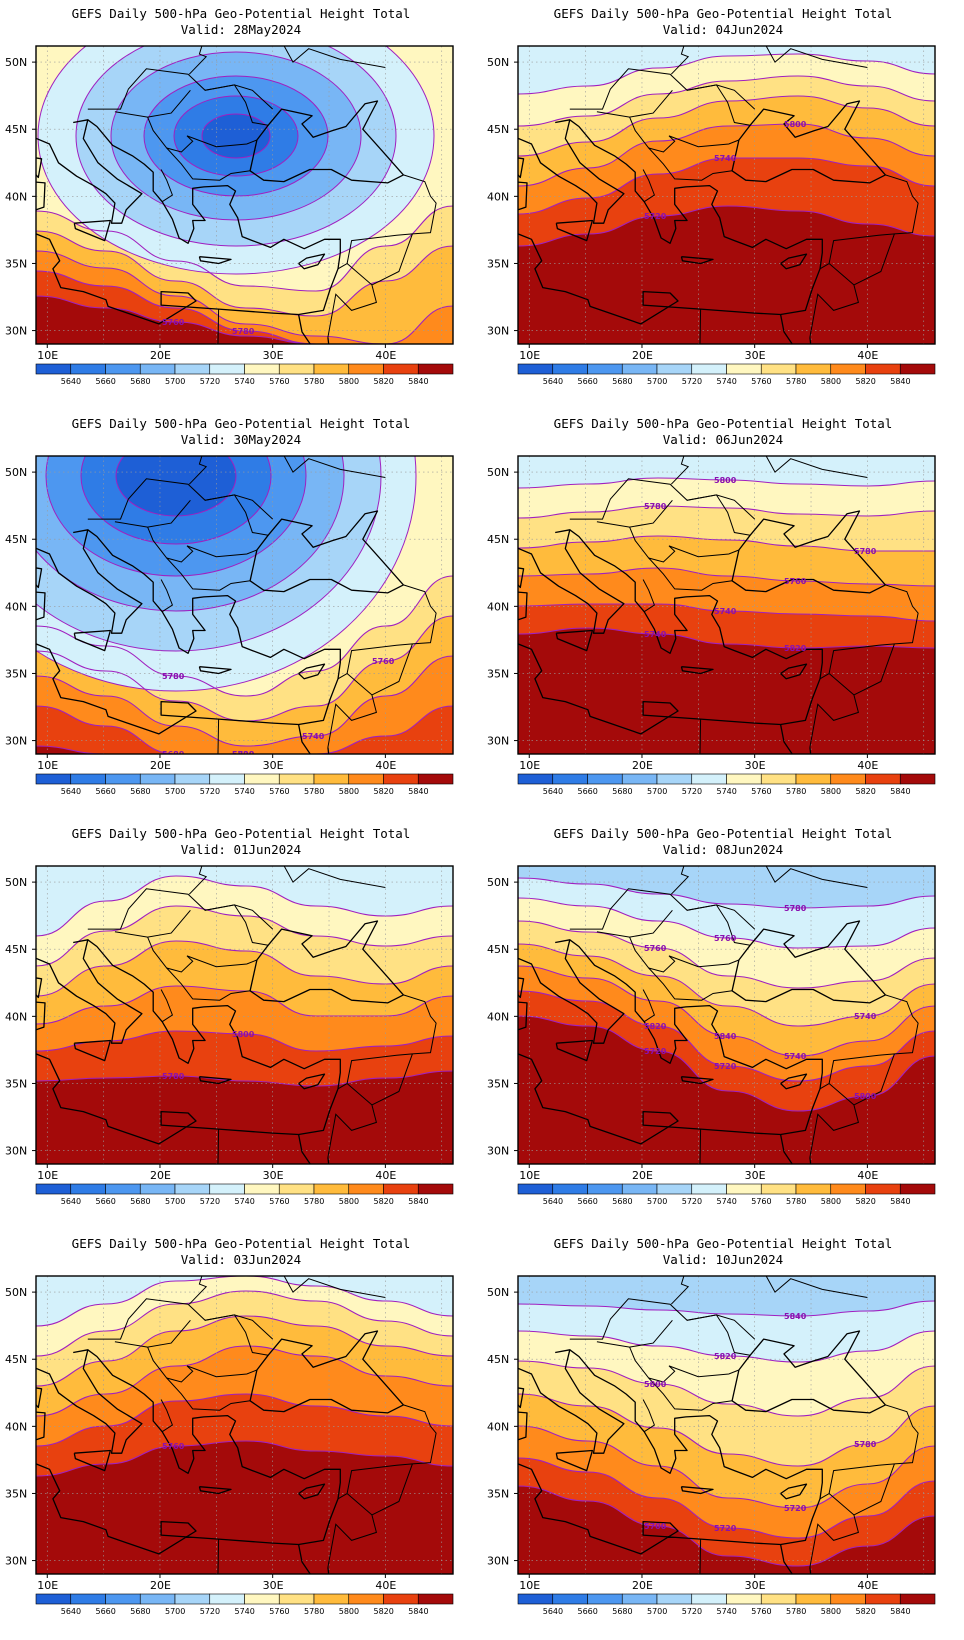  Describe the element at coordinates (795, 1316) in the screenshot. I see `contour-label: 5840` at that location.